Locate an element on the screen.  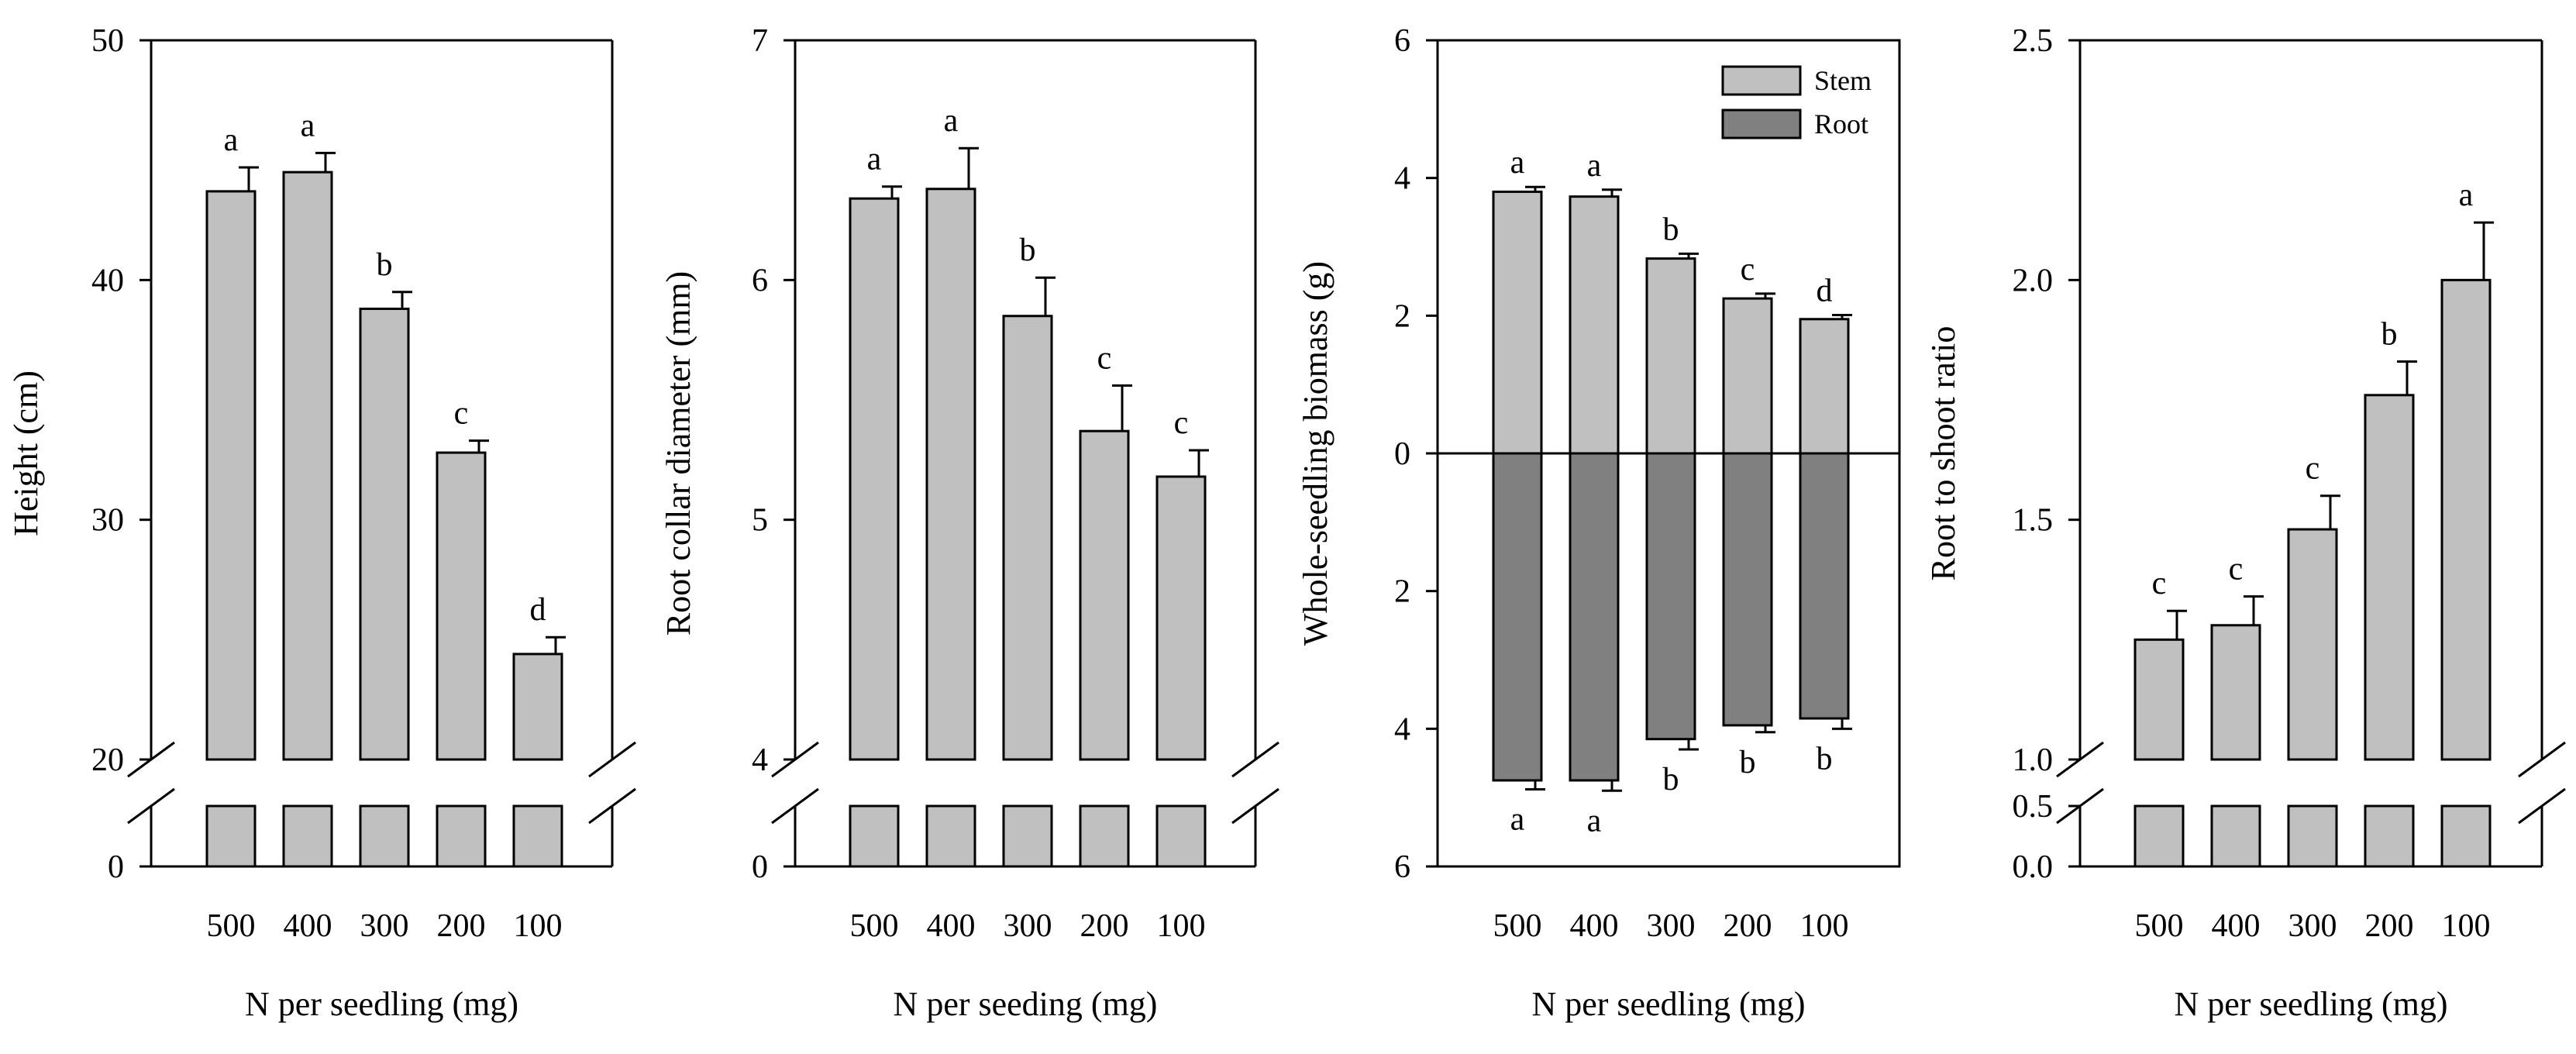
y-axis-title: Root to shoot ratio is located at coordinates (1943, 453).